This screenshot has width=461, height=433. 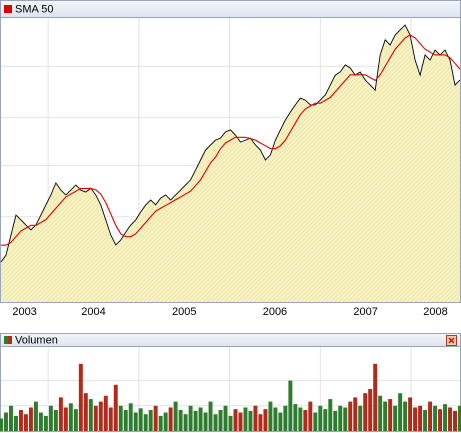 I want to click on x-tick-label: 2008, so click(x=435, y=312).